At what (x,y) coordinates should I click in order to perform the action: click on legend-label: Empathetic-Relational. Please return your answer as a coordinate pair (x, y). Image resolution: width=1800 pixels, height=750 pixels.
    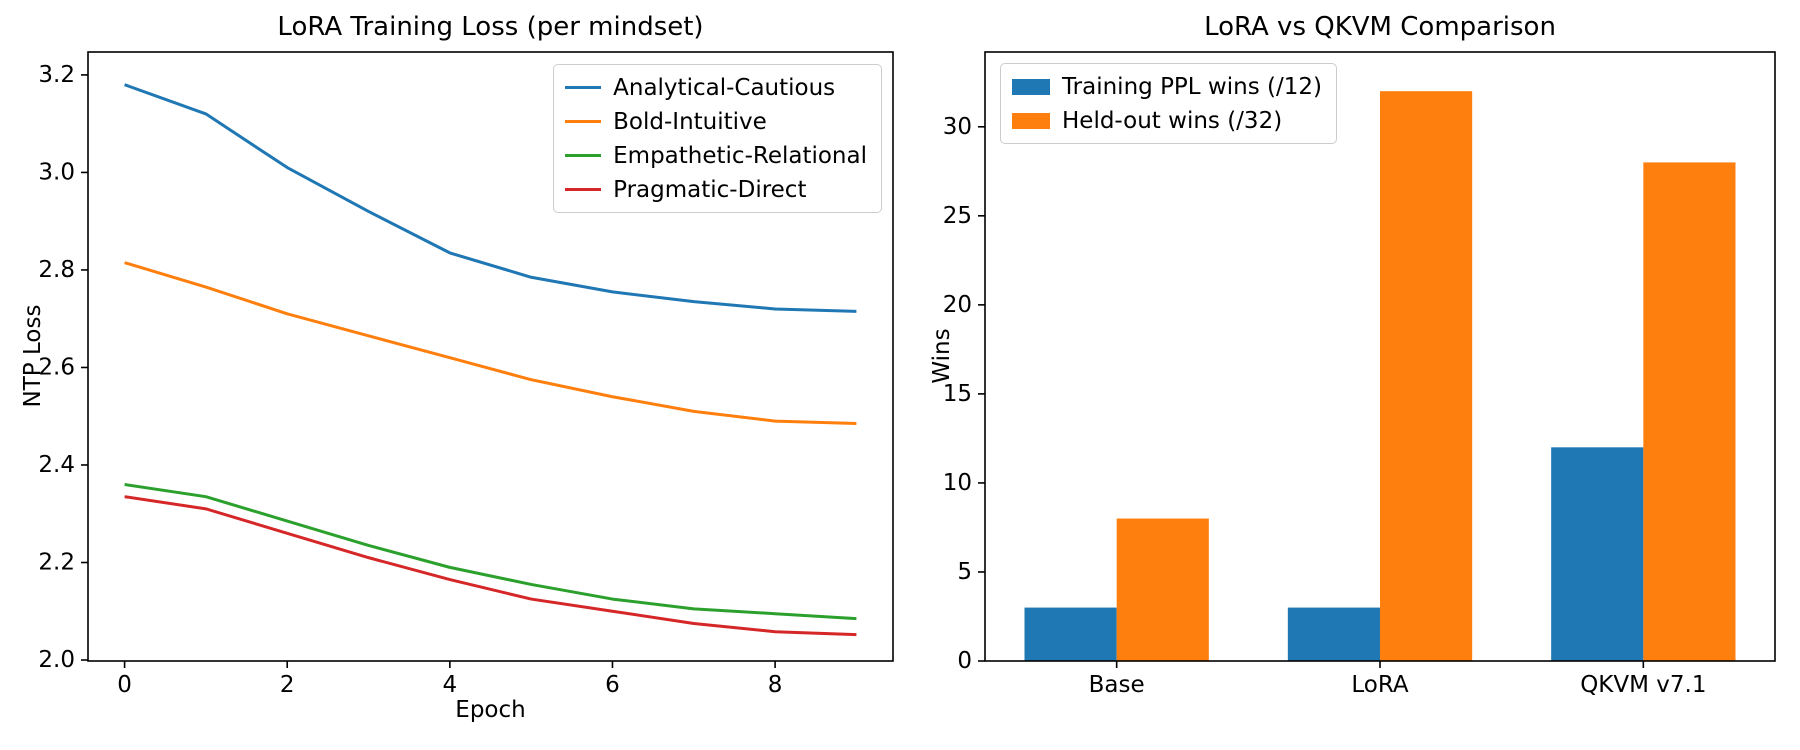
    Looking at the image, I should click on (740, 155).